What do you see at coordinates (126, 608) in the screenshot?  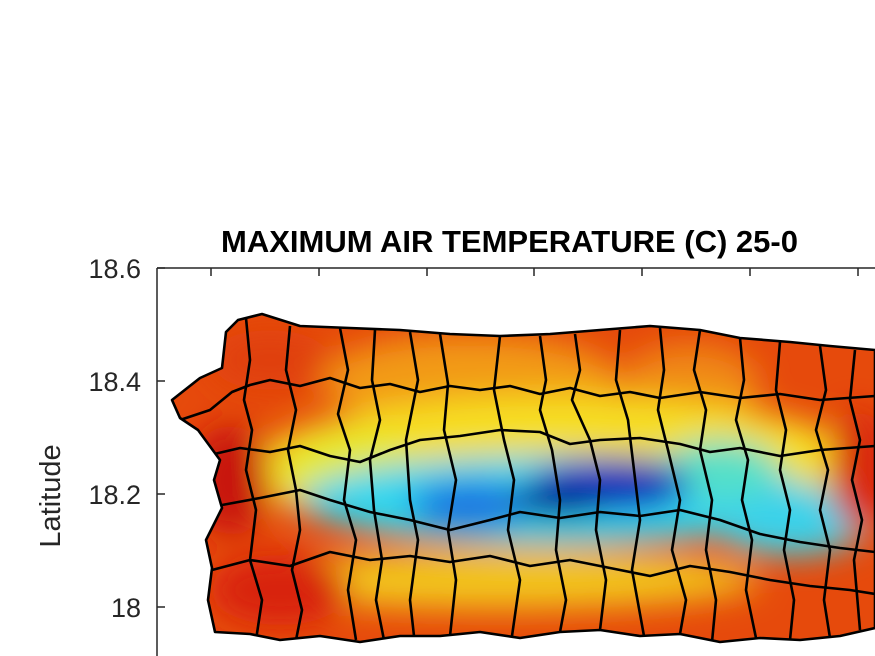 I see `y-tick-label: 18` at bounding box center [126, 608].